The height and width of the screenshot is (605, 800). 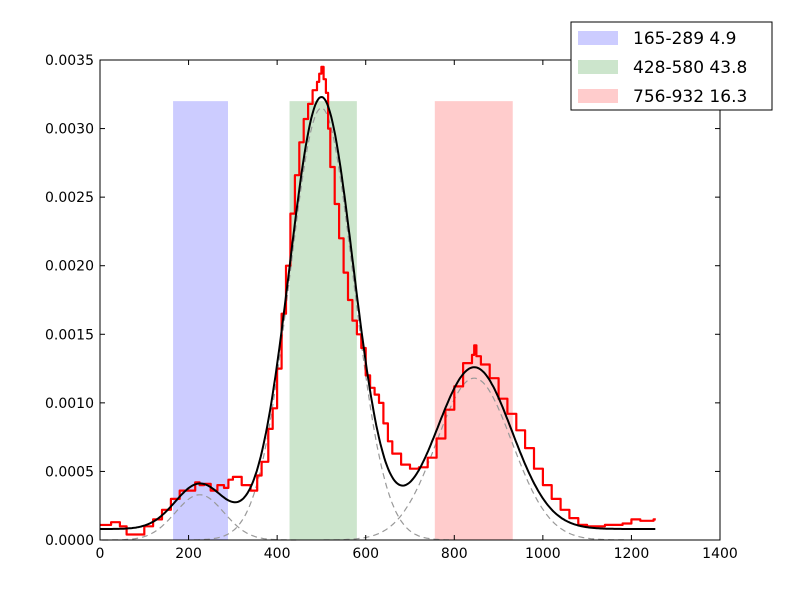 I want to click on y-tick-label: 0.0000, so click(x=69, y=541).